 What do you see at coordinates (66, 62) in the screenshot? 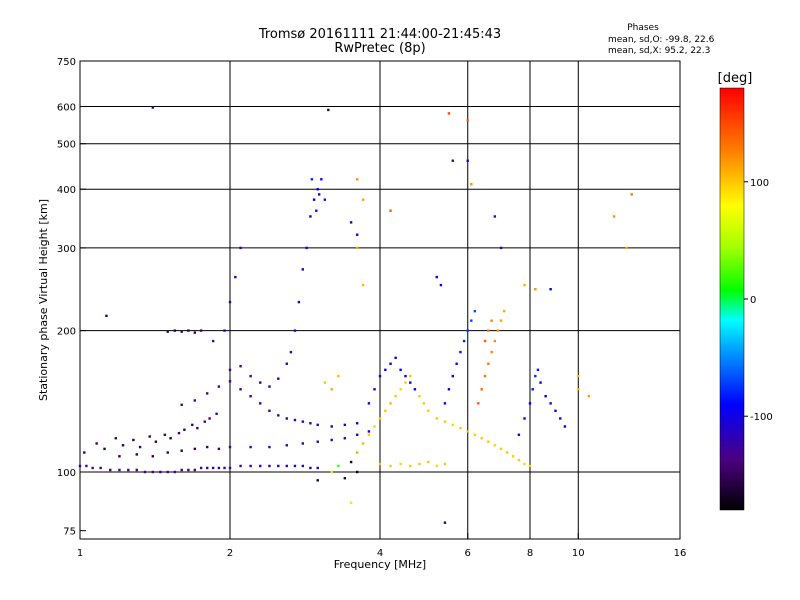
I see `y-tick-label: 750` at bounding box center [66, 62].